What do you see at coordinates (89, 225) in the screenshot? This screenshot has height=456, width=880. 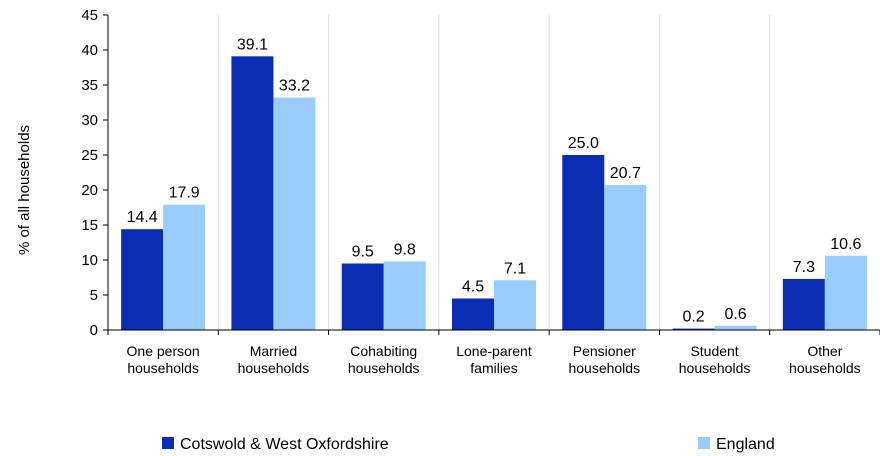 I see `y-tick-label: 15` at bounding box center [89, 225].